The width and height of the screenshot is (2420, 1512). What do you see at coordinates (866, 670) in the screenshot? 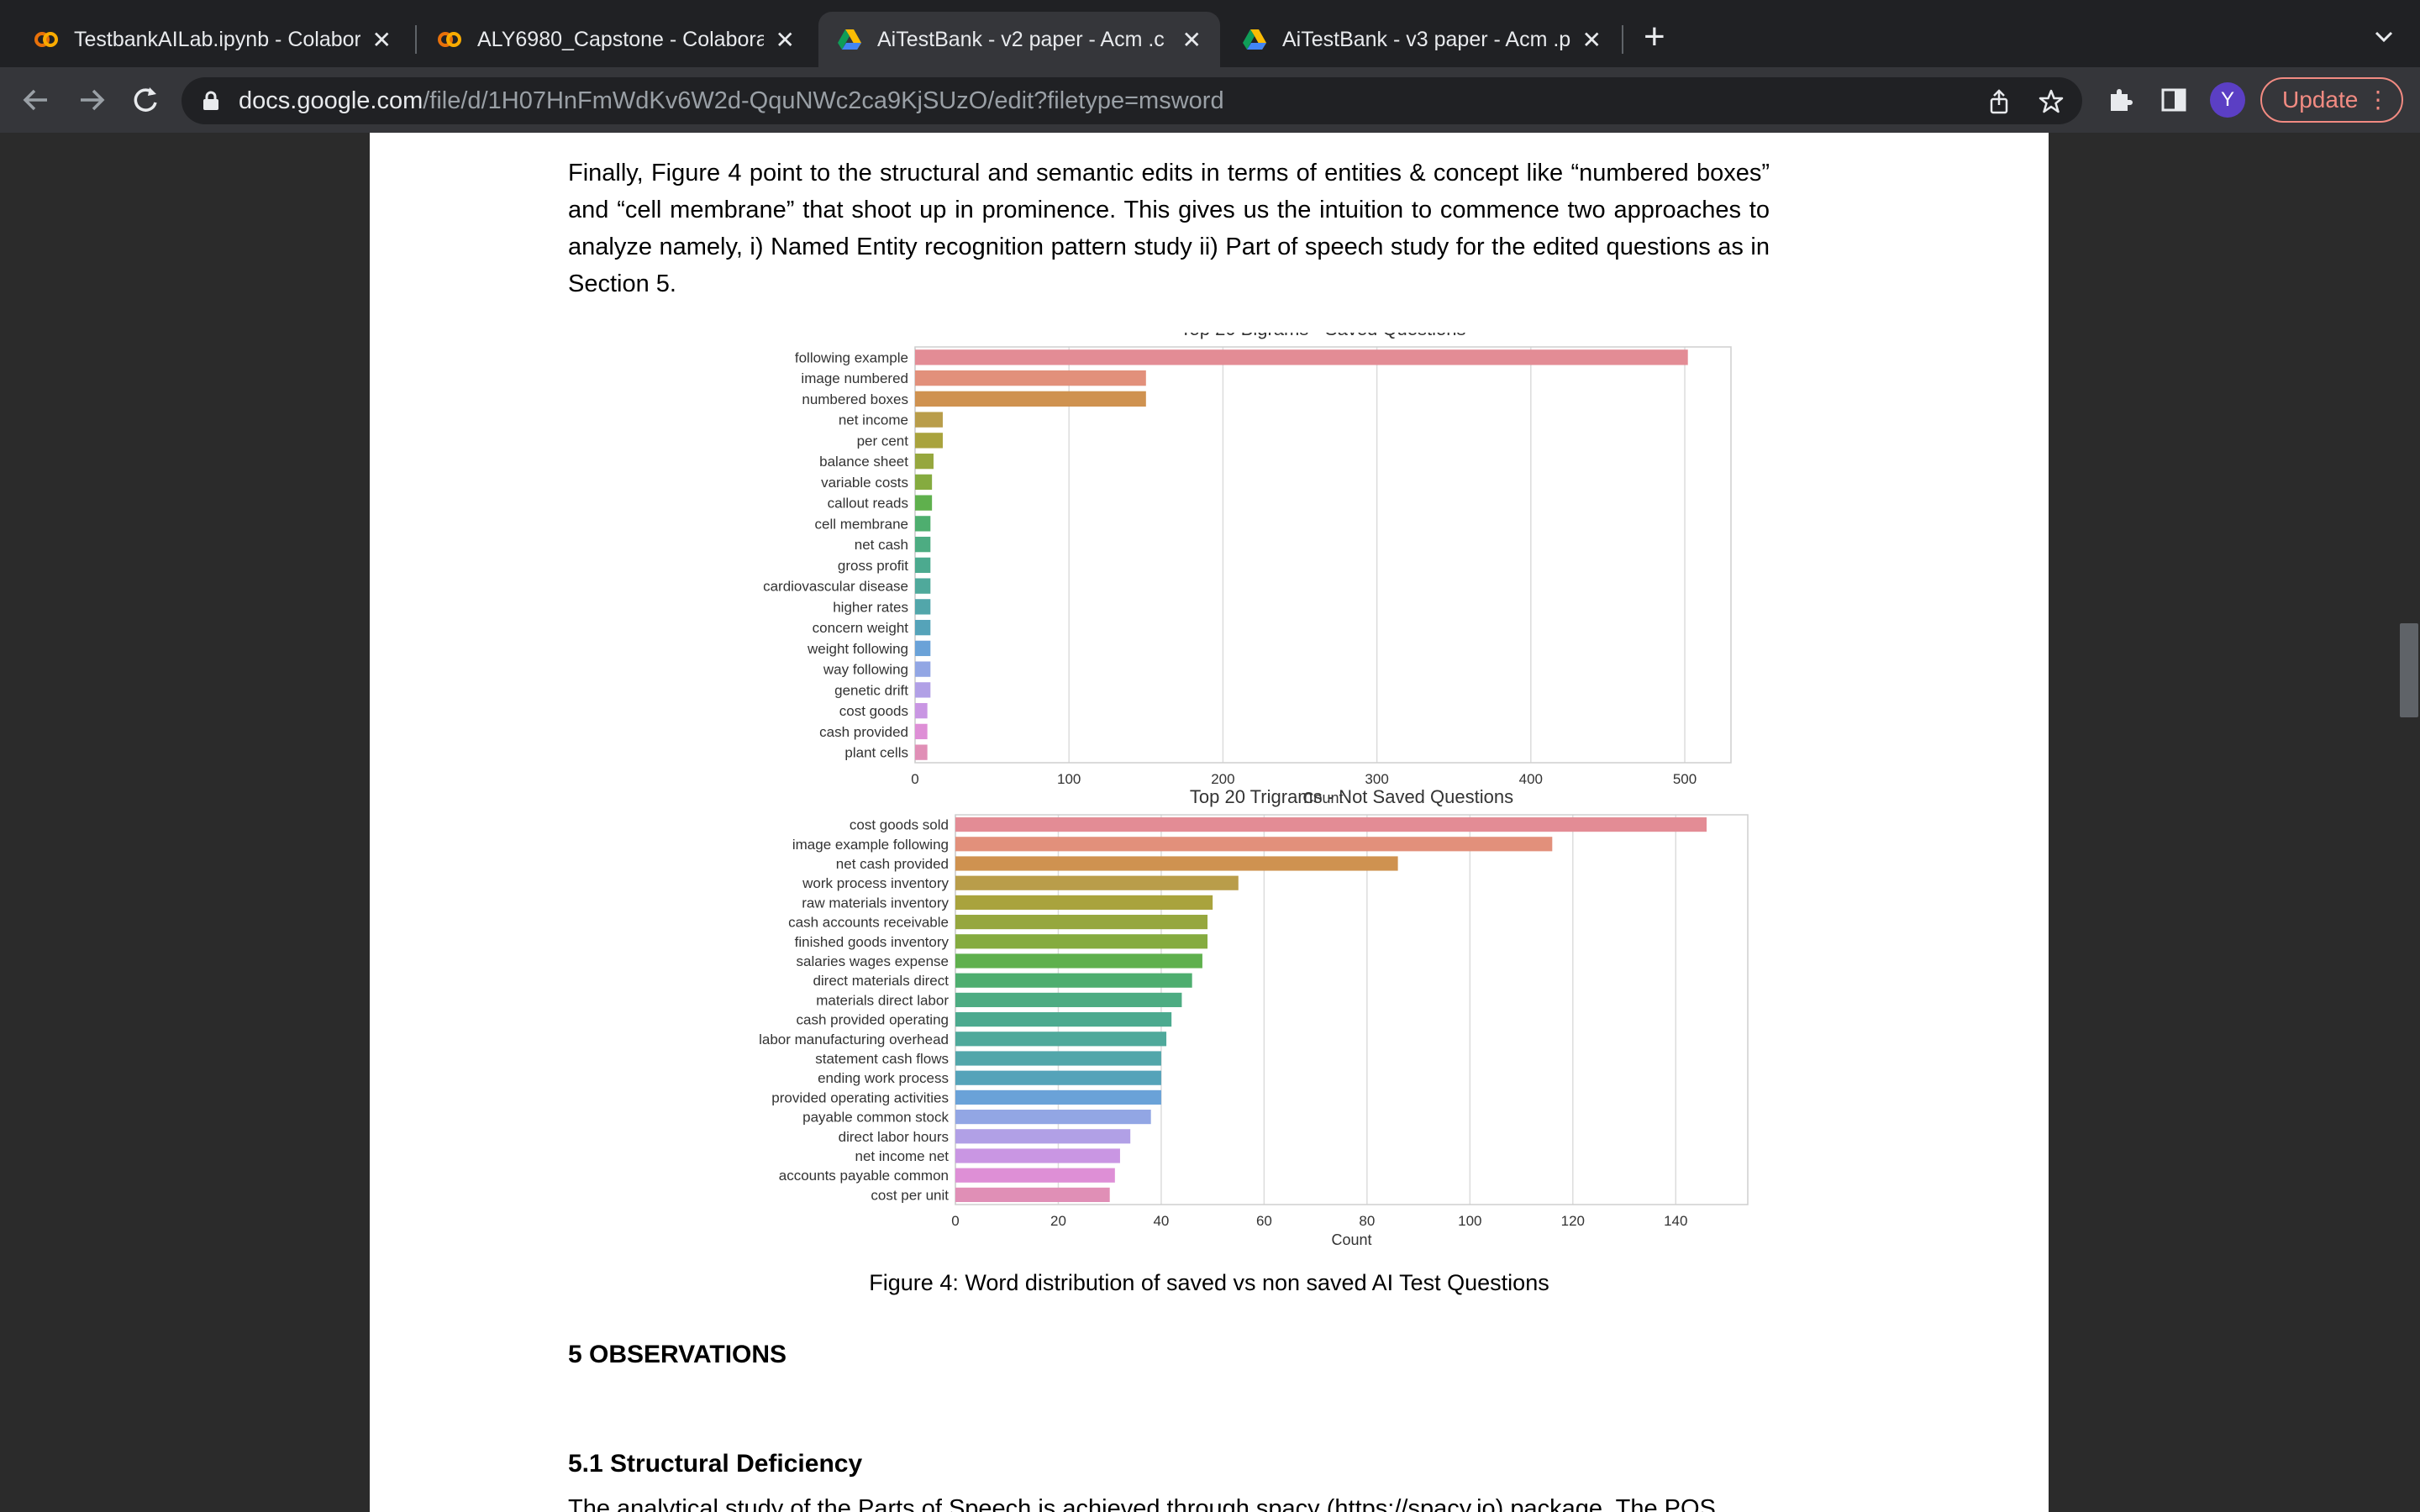
I see `y-tick-label: way following` at bounding box center [866, 670].